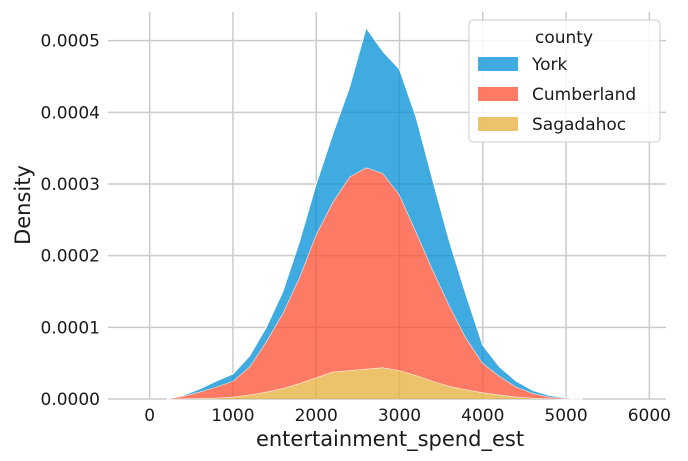  I want to click on y-tick-label: 0.0003, so click(70, 185).